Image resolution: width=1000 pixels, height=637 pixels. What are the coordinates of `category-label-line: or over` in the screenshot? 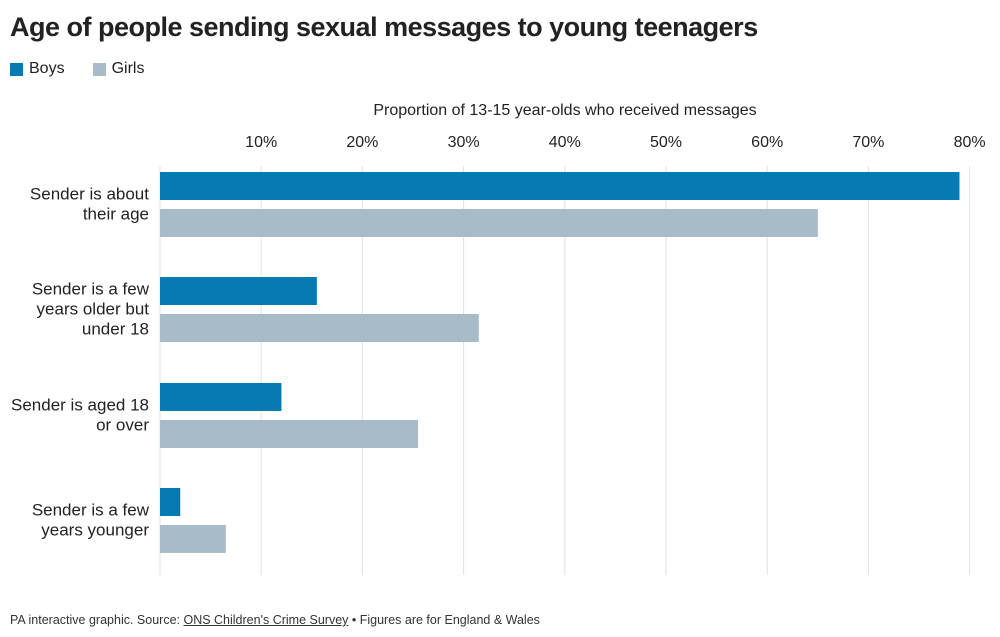 It's located at (122, 425).